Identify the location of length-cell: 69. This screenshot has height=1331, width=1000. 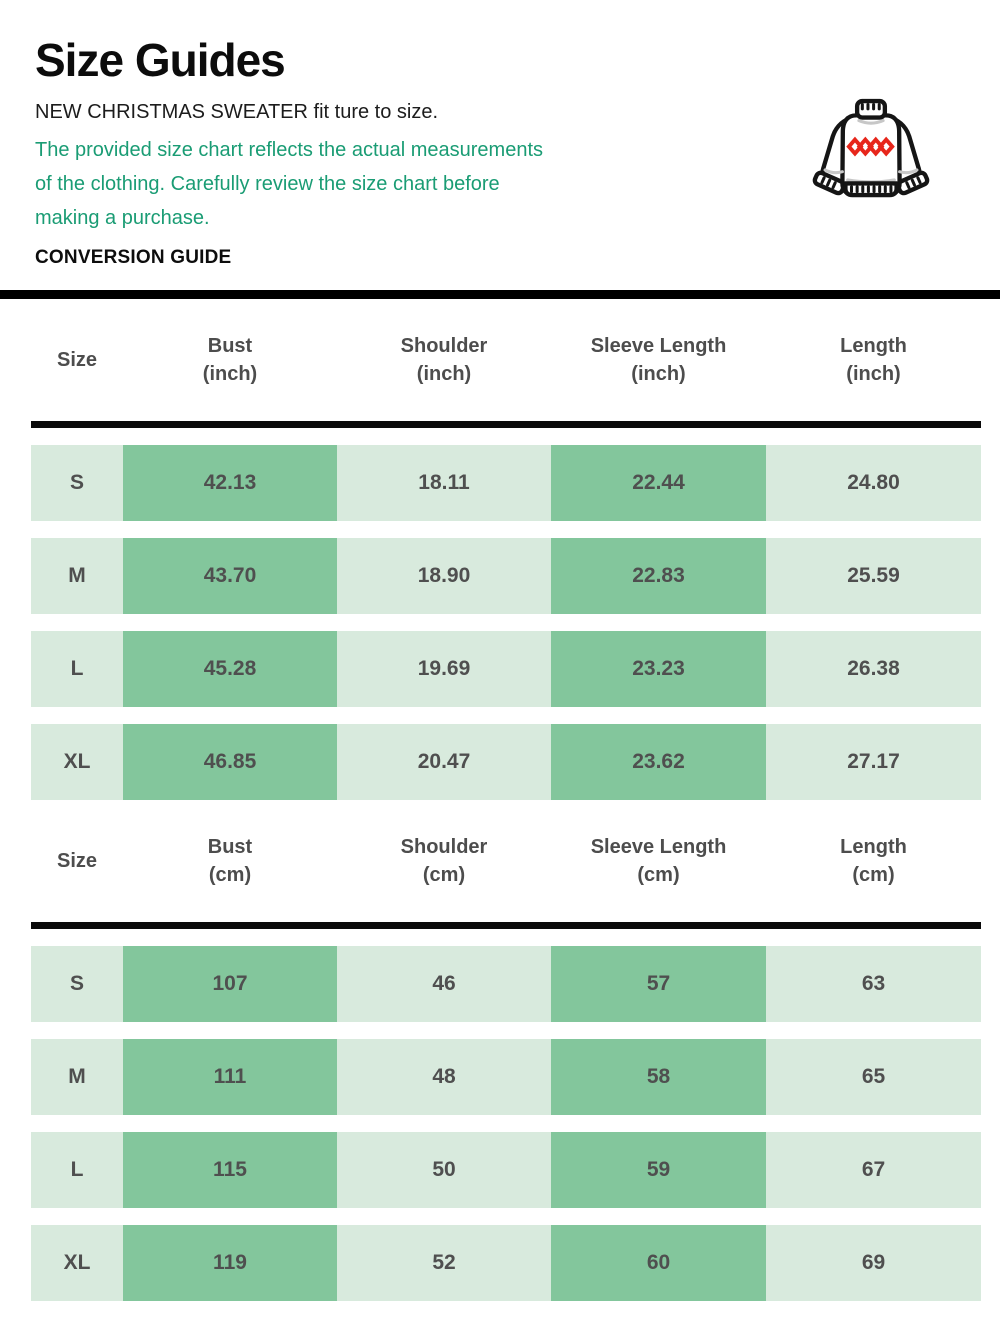
(873, 1263).